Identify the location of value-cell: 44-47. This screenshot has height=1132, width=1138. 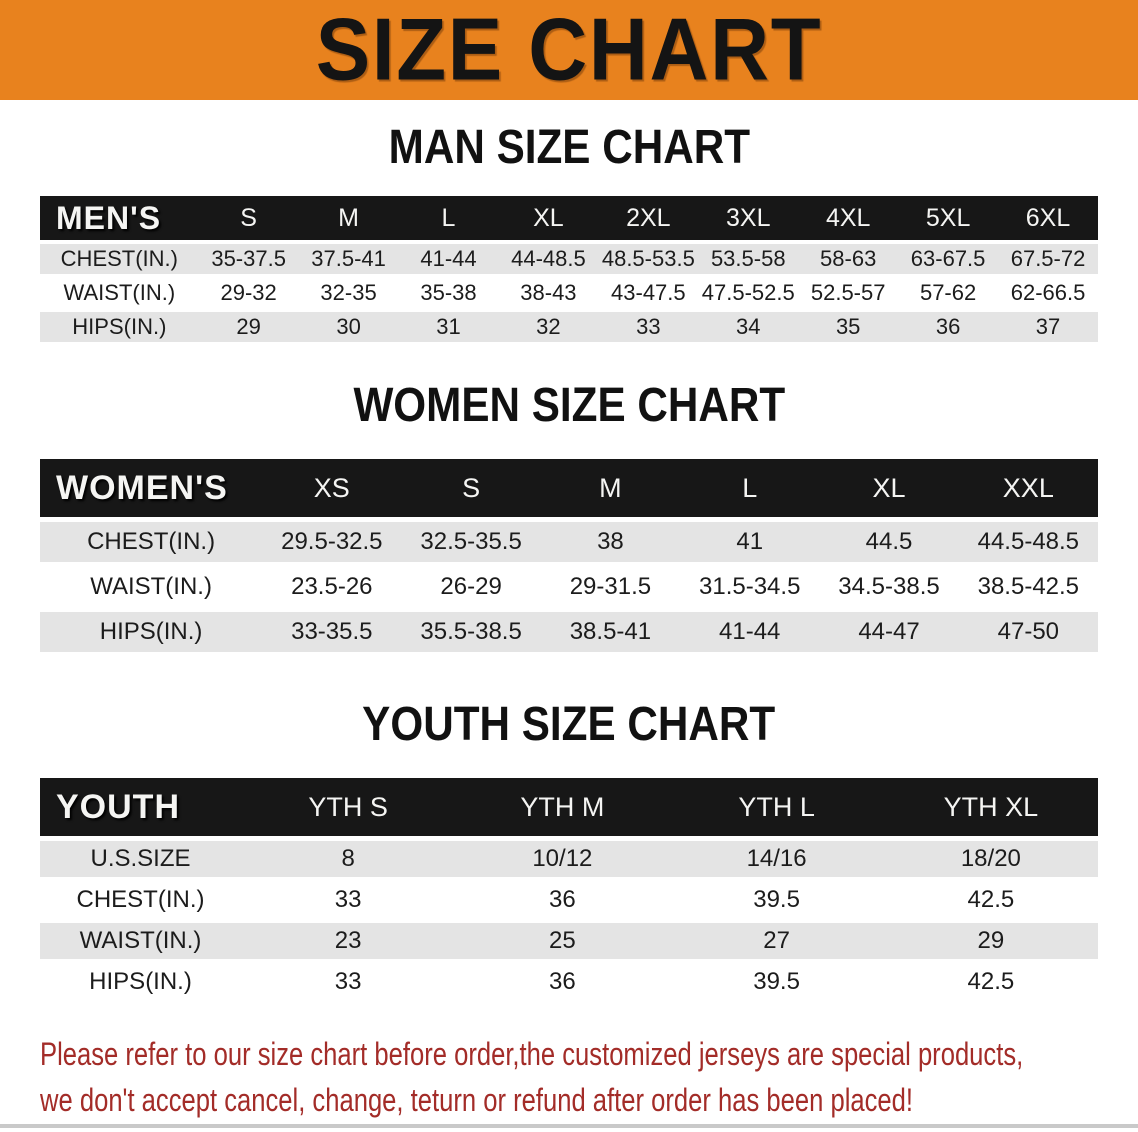
(889, 632).